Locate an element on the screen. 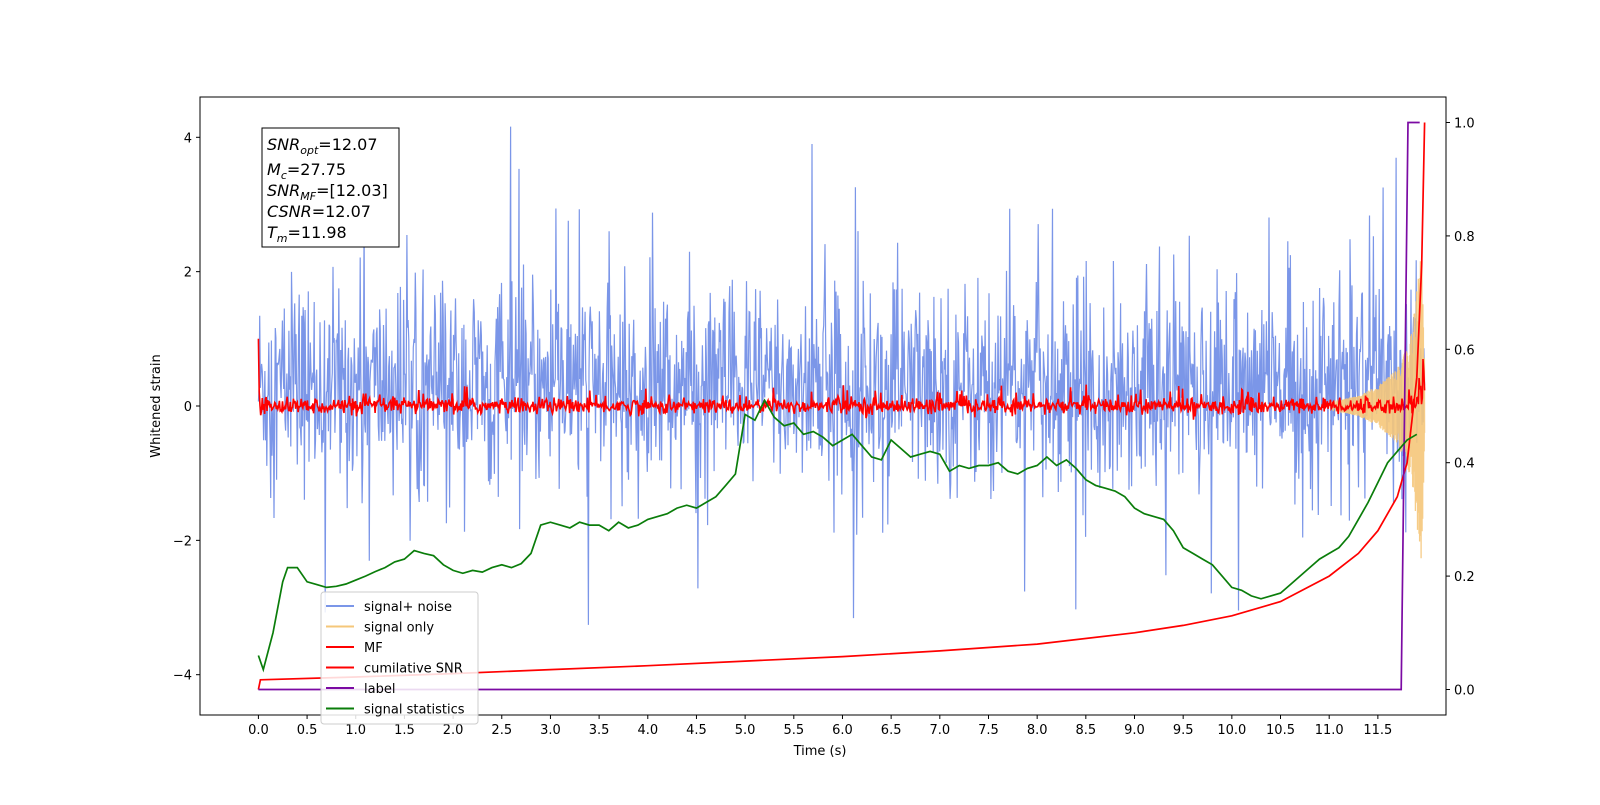 The height and width of the screenshot is (805, 1600). x-tick-label: 9.0 is located at coordinates (1134, 730).